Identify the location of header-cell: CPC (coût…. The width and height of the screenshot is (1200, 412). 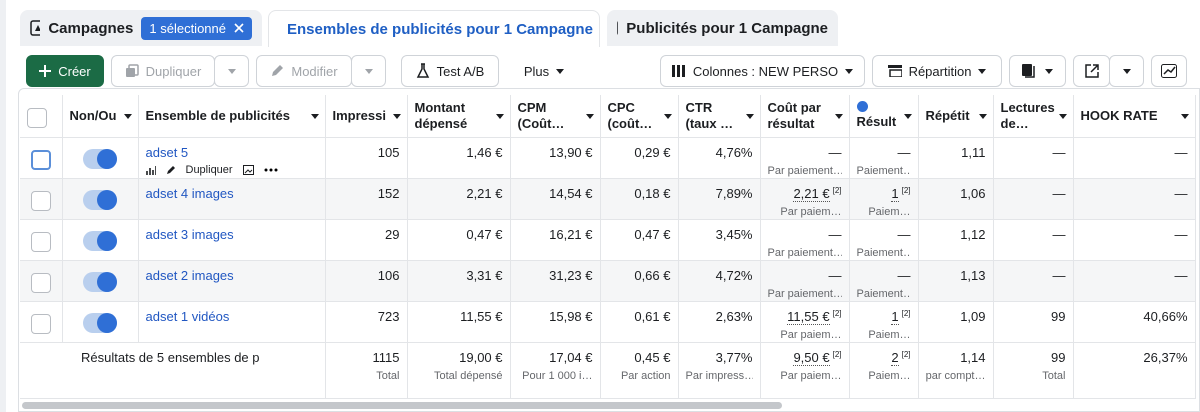
(639, 116).